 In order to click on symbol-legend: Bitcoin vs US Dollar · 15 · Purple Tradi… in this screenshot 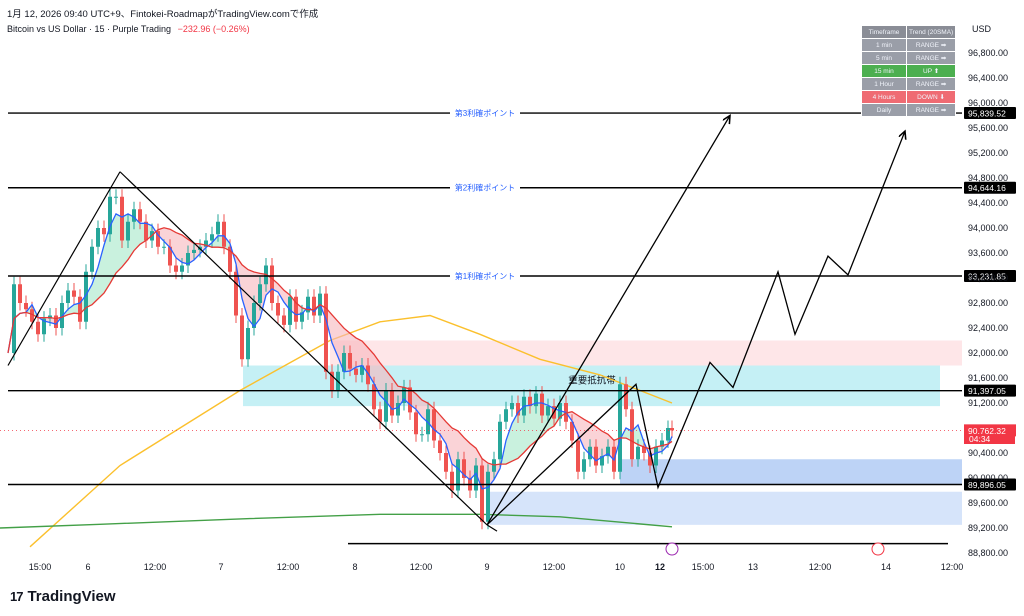, I will do `click(128, 29)`.